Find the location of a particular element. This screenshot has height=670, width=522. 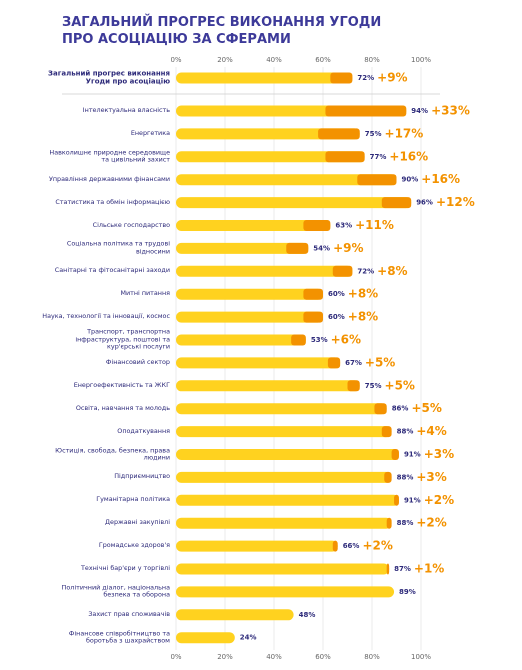

category-label: Управління державними фінансами is located at coordinates (109, 178).